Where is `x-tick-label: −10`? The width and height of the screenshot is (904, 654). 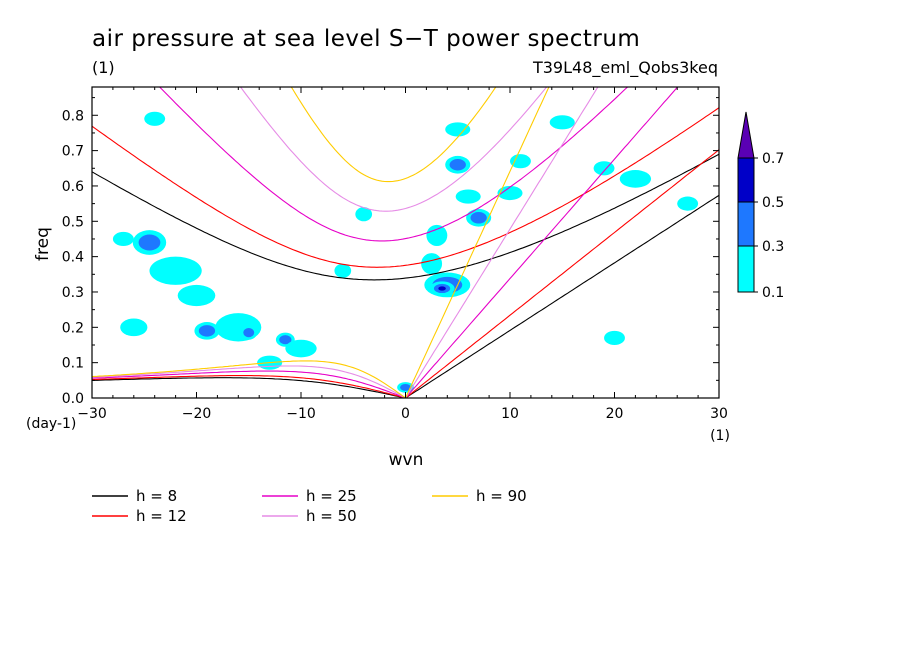
x-tick-label: −10 is located at coordinates (301, 414).